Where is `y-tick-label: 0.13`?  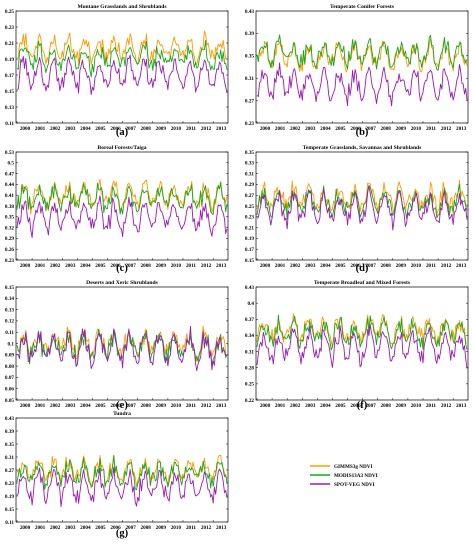 y-tick-label: 0.13 is located at coordinates (9, 108).